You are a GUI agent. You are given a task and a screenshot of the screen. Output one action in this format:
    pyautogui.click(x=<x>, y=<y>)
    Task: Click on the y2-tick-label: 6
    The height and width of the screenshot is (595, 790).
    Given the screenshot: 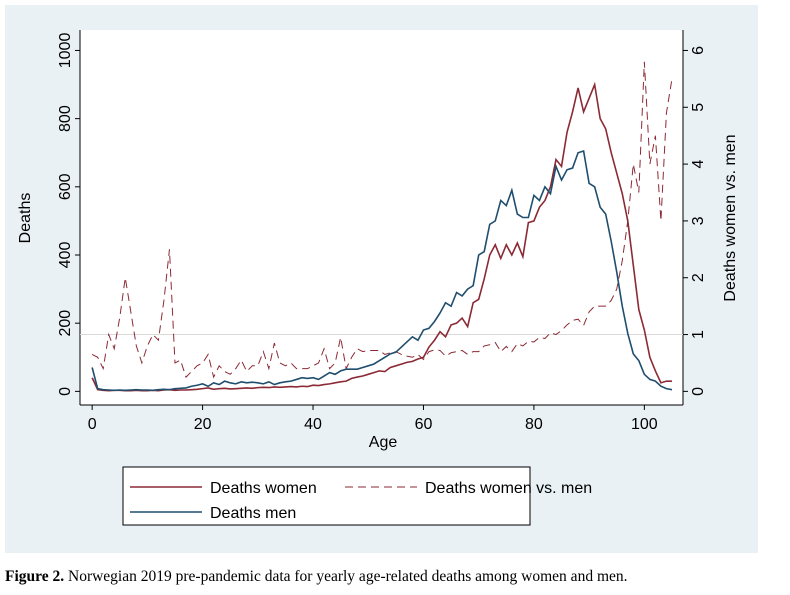 What is the action you would take?
    pyautogui.click(x=698, y=50)
    